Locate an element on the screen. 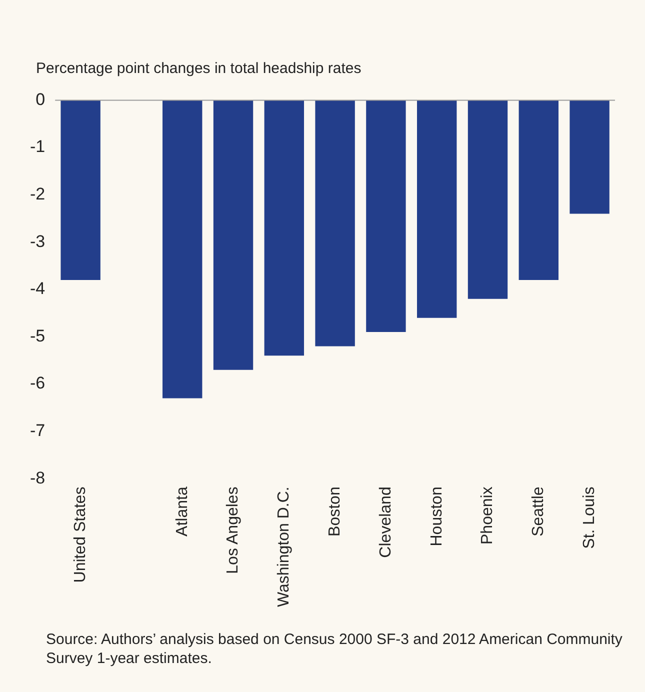 This screenshot has height=692, width=645. x-tick-label: Seattle is located at coordinates (539, 511).